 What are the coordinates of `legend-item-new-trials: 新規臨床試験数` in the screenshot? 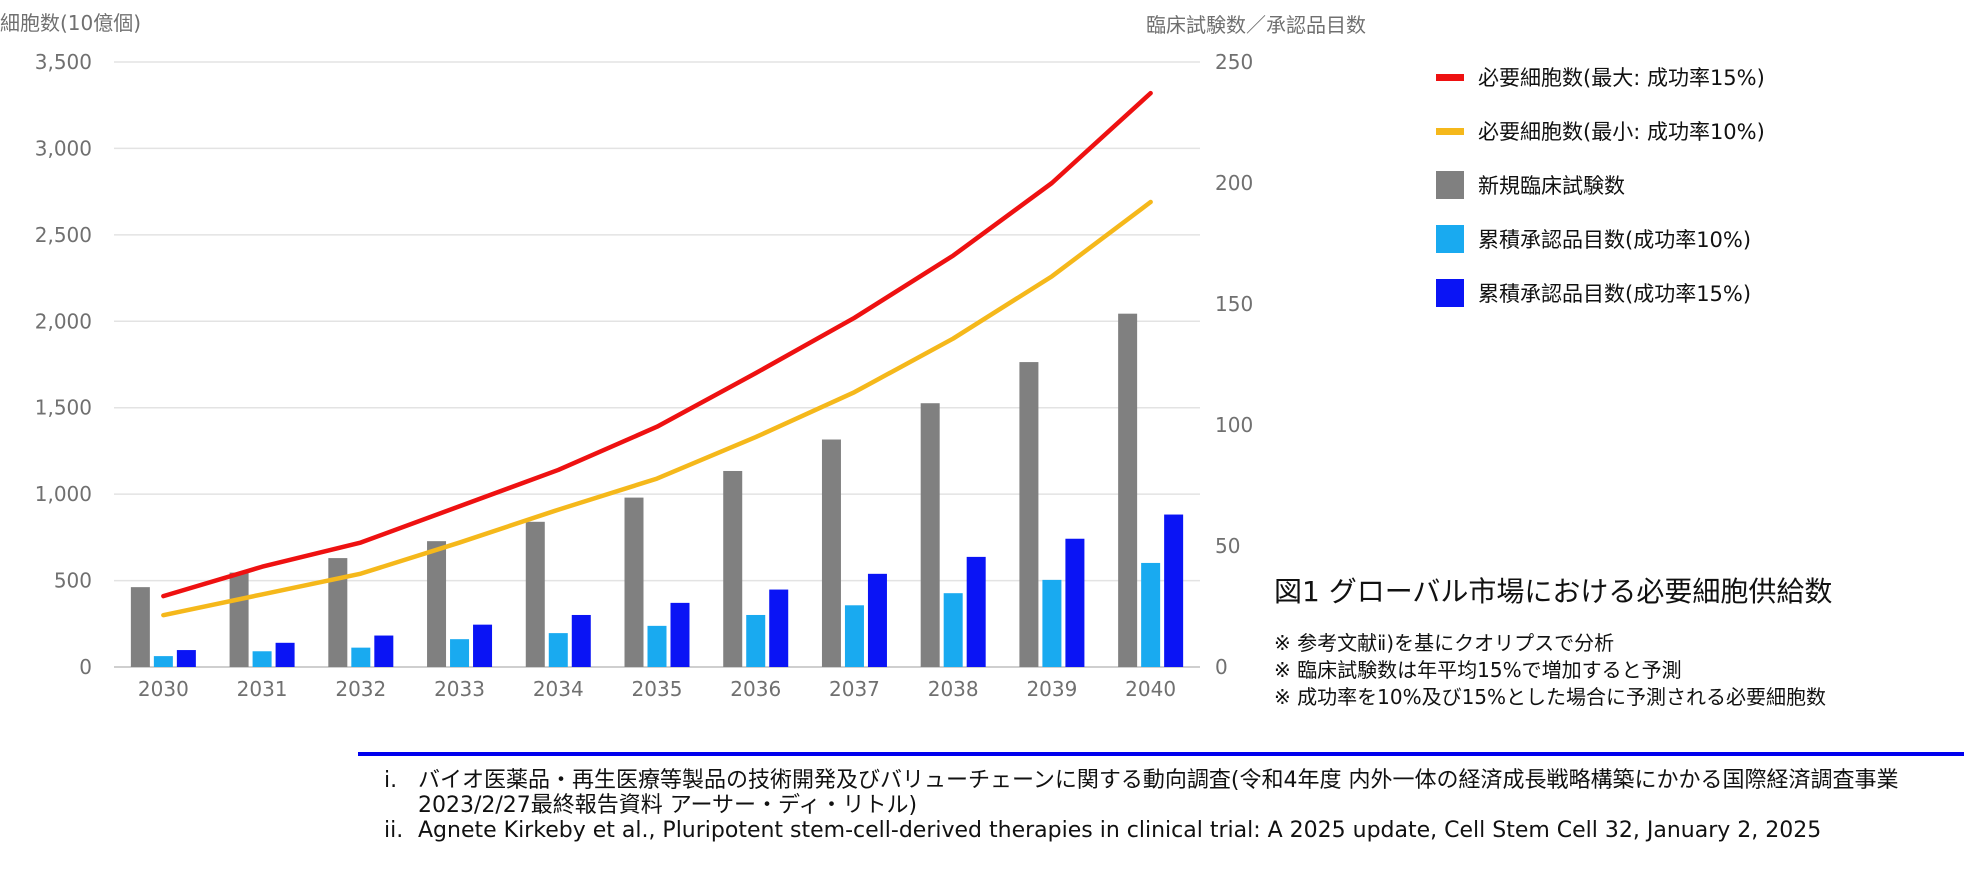 It's located at (1600, 185).